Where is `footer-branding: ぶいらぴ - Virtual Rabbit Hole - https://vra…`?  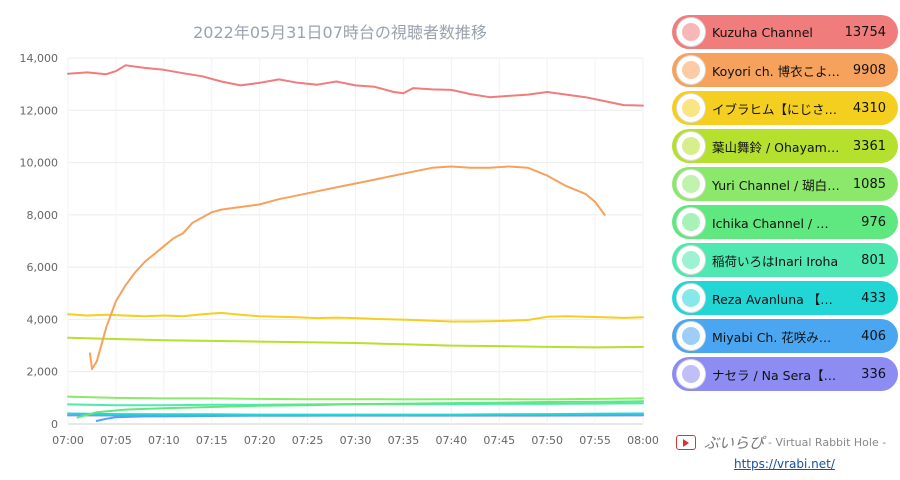
footer-branding: ぶいらぴ - Virtual Rabbit Hole - https://vra… is located at coordinates (788, 451).